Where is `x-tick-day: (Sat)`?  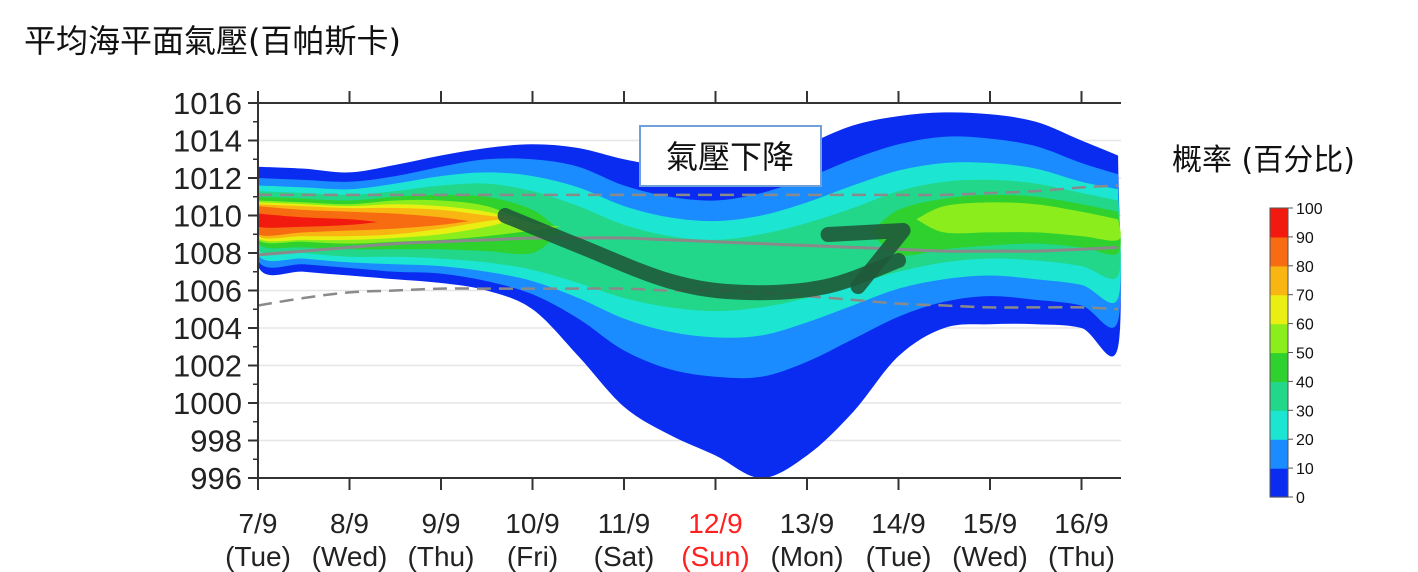 x-tick-day: (Sat) is located at coordinates (624, 556).